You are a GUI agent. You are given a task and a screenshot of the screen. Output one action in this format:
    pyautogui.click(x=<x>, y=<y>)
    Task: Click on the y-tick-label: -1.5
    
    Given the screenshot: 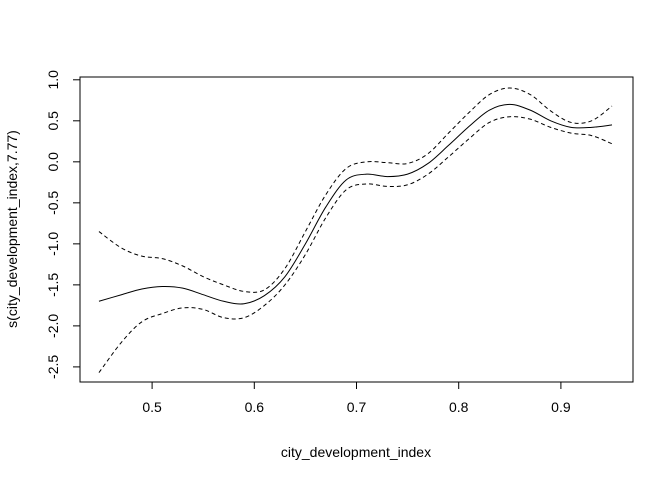 What is the action you would take?
    pyautogui.click(x=53, y=285)
    